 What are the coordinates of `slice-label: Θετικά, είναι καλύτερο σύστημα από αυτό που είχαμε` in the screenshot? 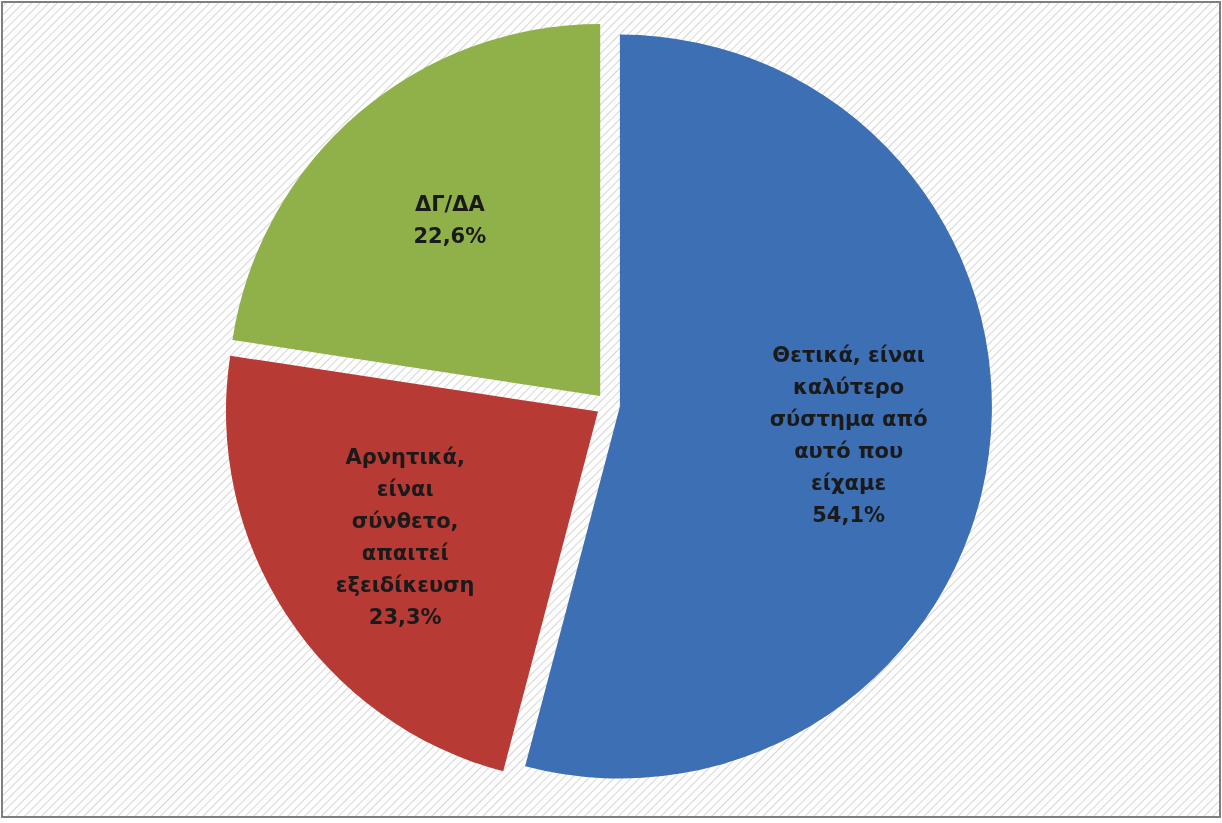 It's located at (848, 419).